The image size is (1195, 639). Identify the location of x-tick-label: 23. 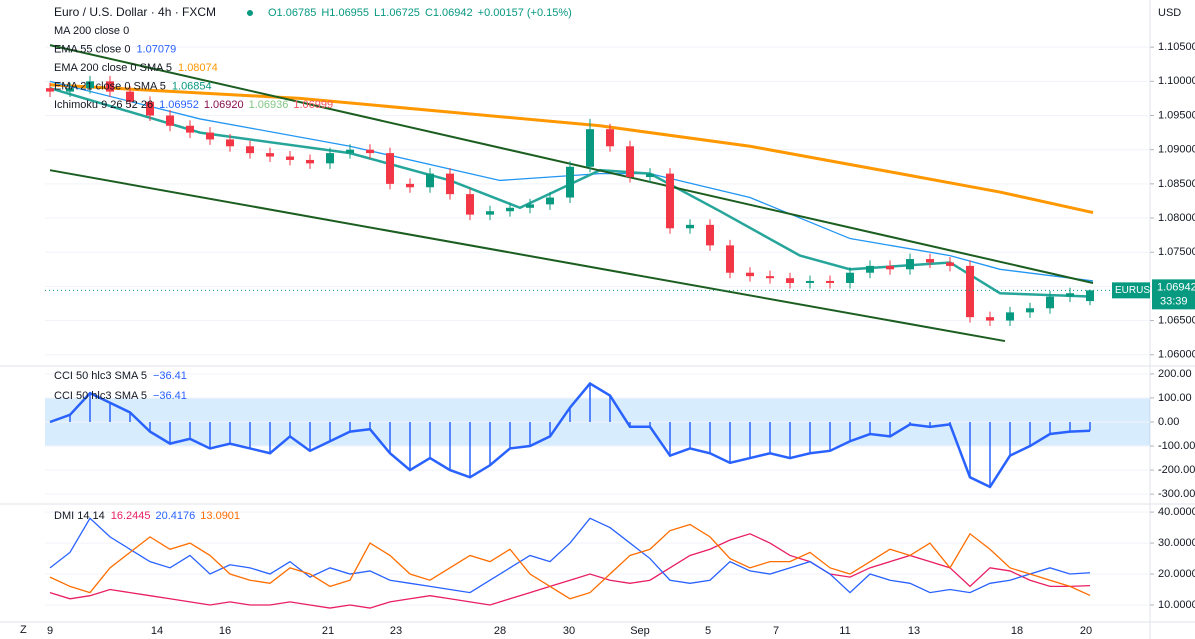
(396, 631).